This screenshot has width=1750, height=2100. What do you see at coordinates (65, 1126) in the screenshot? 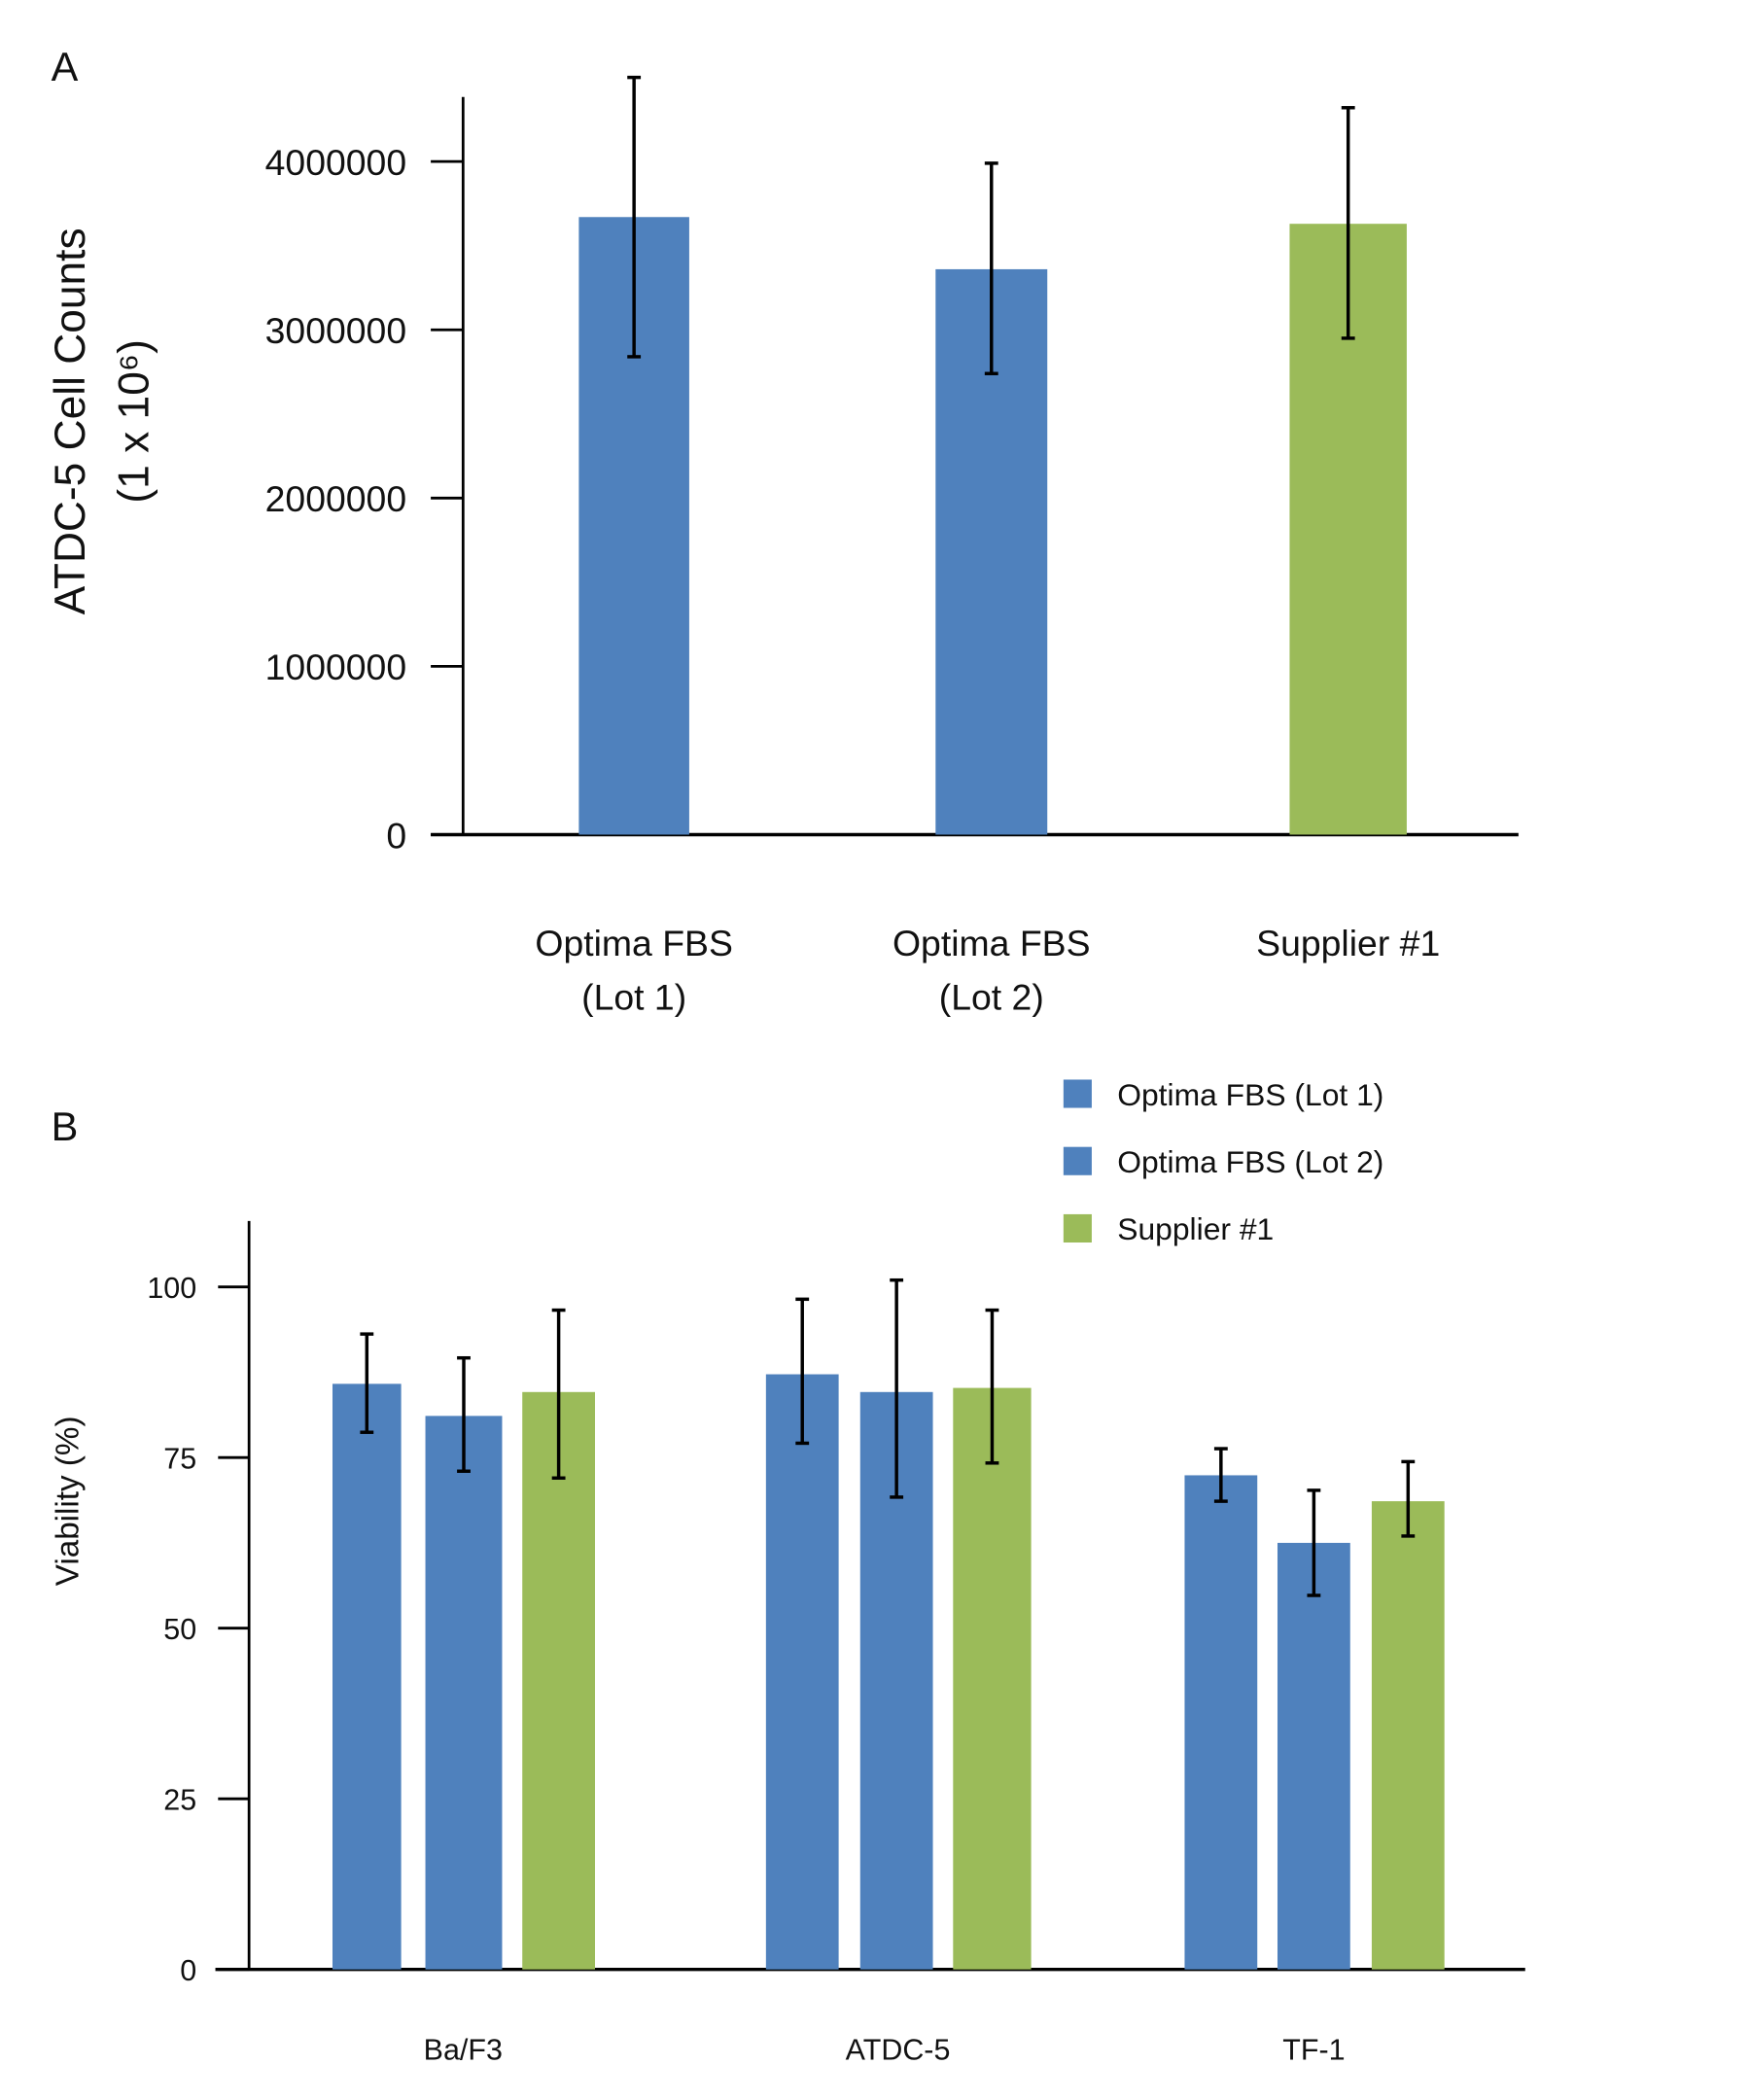
I see `panel-label-b: B` at bounding box center [65, 1126].